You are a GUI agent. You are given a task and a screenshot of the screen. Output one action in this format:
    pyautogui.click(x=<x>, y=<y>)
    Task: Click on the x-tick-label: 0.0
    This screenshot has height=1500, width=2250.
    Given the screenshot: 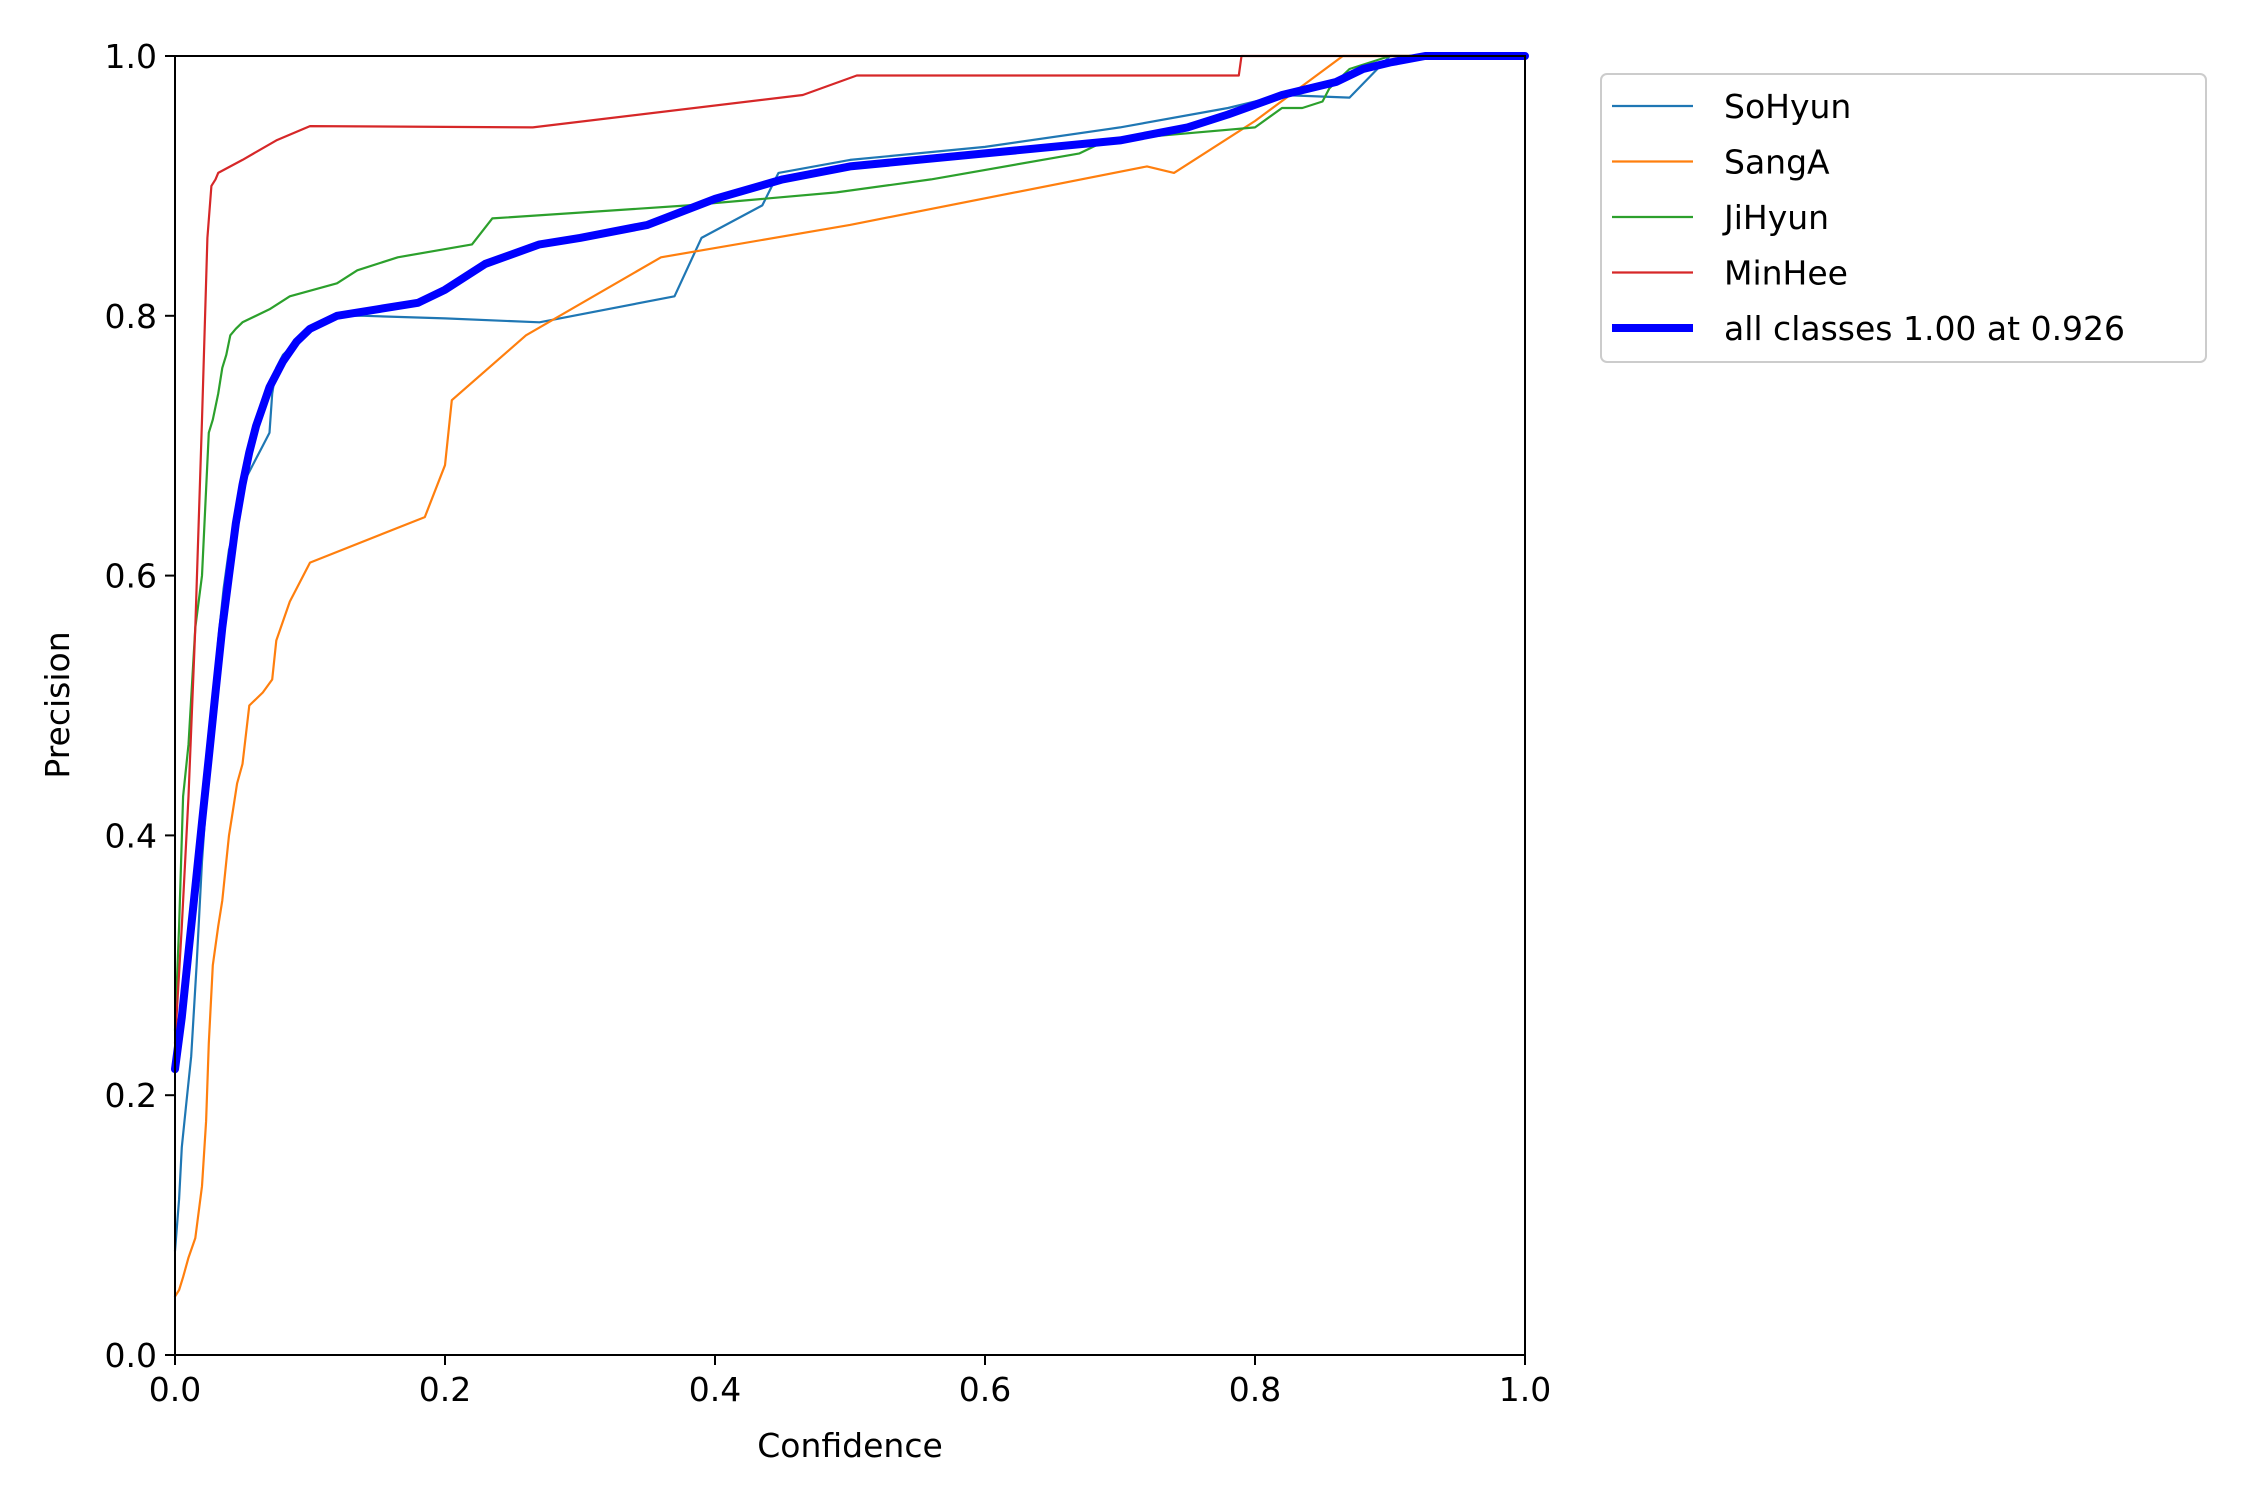 What is the action you would take?
    pyautogui.click(x=175, y=1389)
    